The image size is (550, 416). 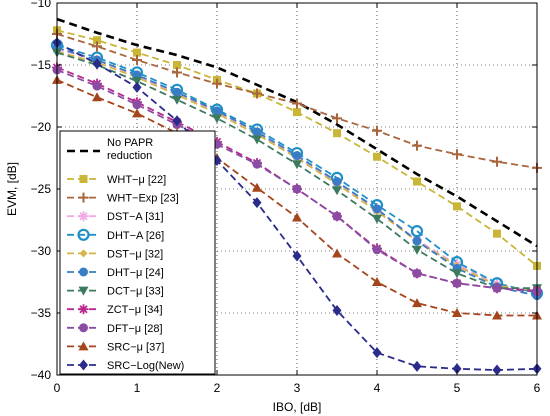 I want to click on legend-entry-11: SRC−Log(New), so click(x=125, y=365).